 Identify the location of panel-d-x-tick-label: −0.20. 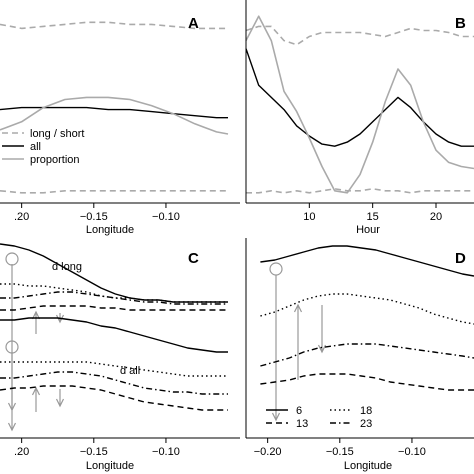
(268, 452).